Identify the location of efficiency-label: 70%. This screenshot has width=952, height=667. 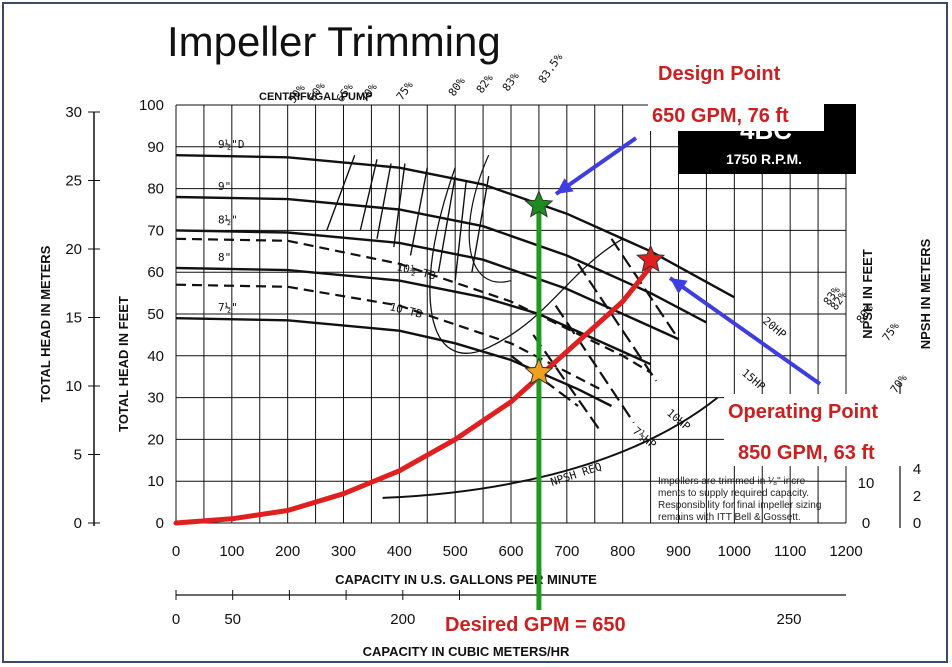
(899, 384).